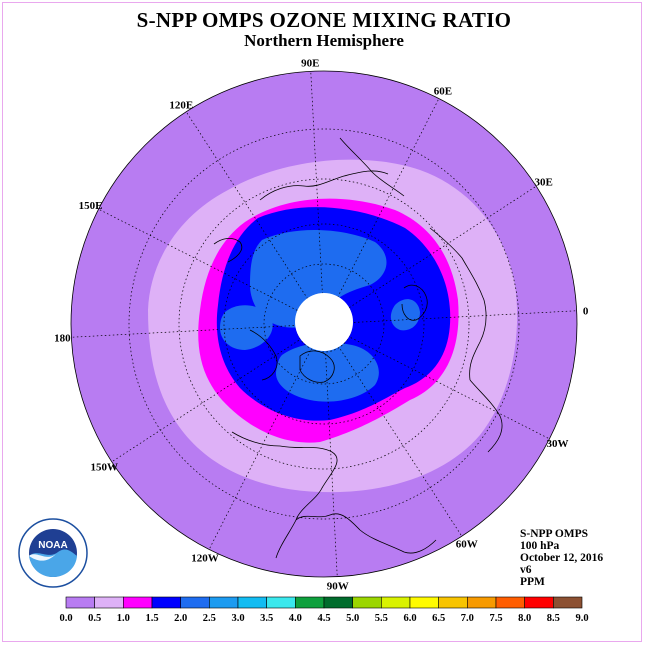  I want to click on info-level: 100 hPa, so click(540, 546).